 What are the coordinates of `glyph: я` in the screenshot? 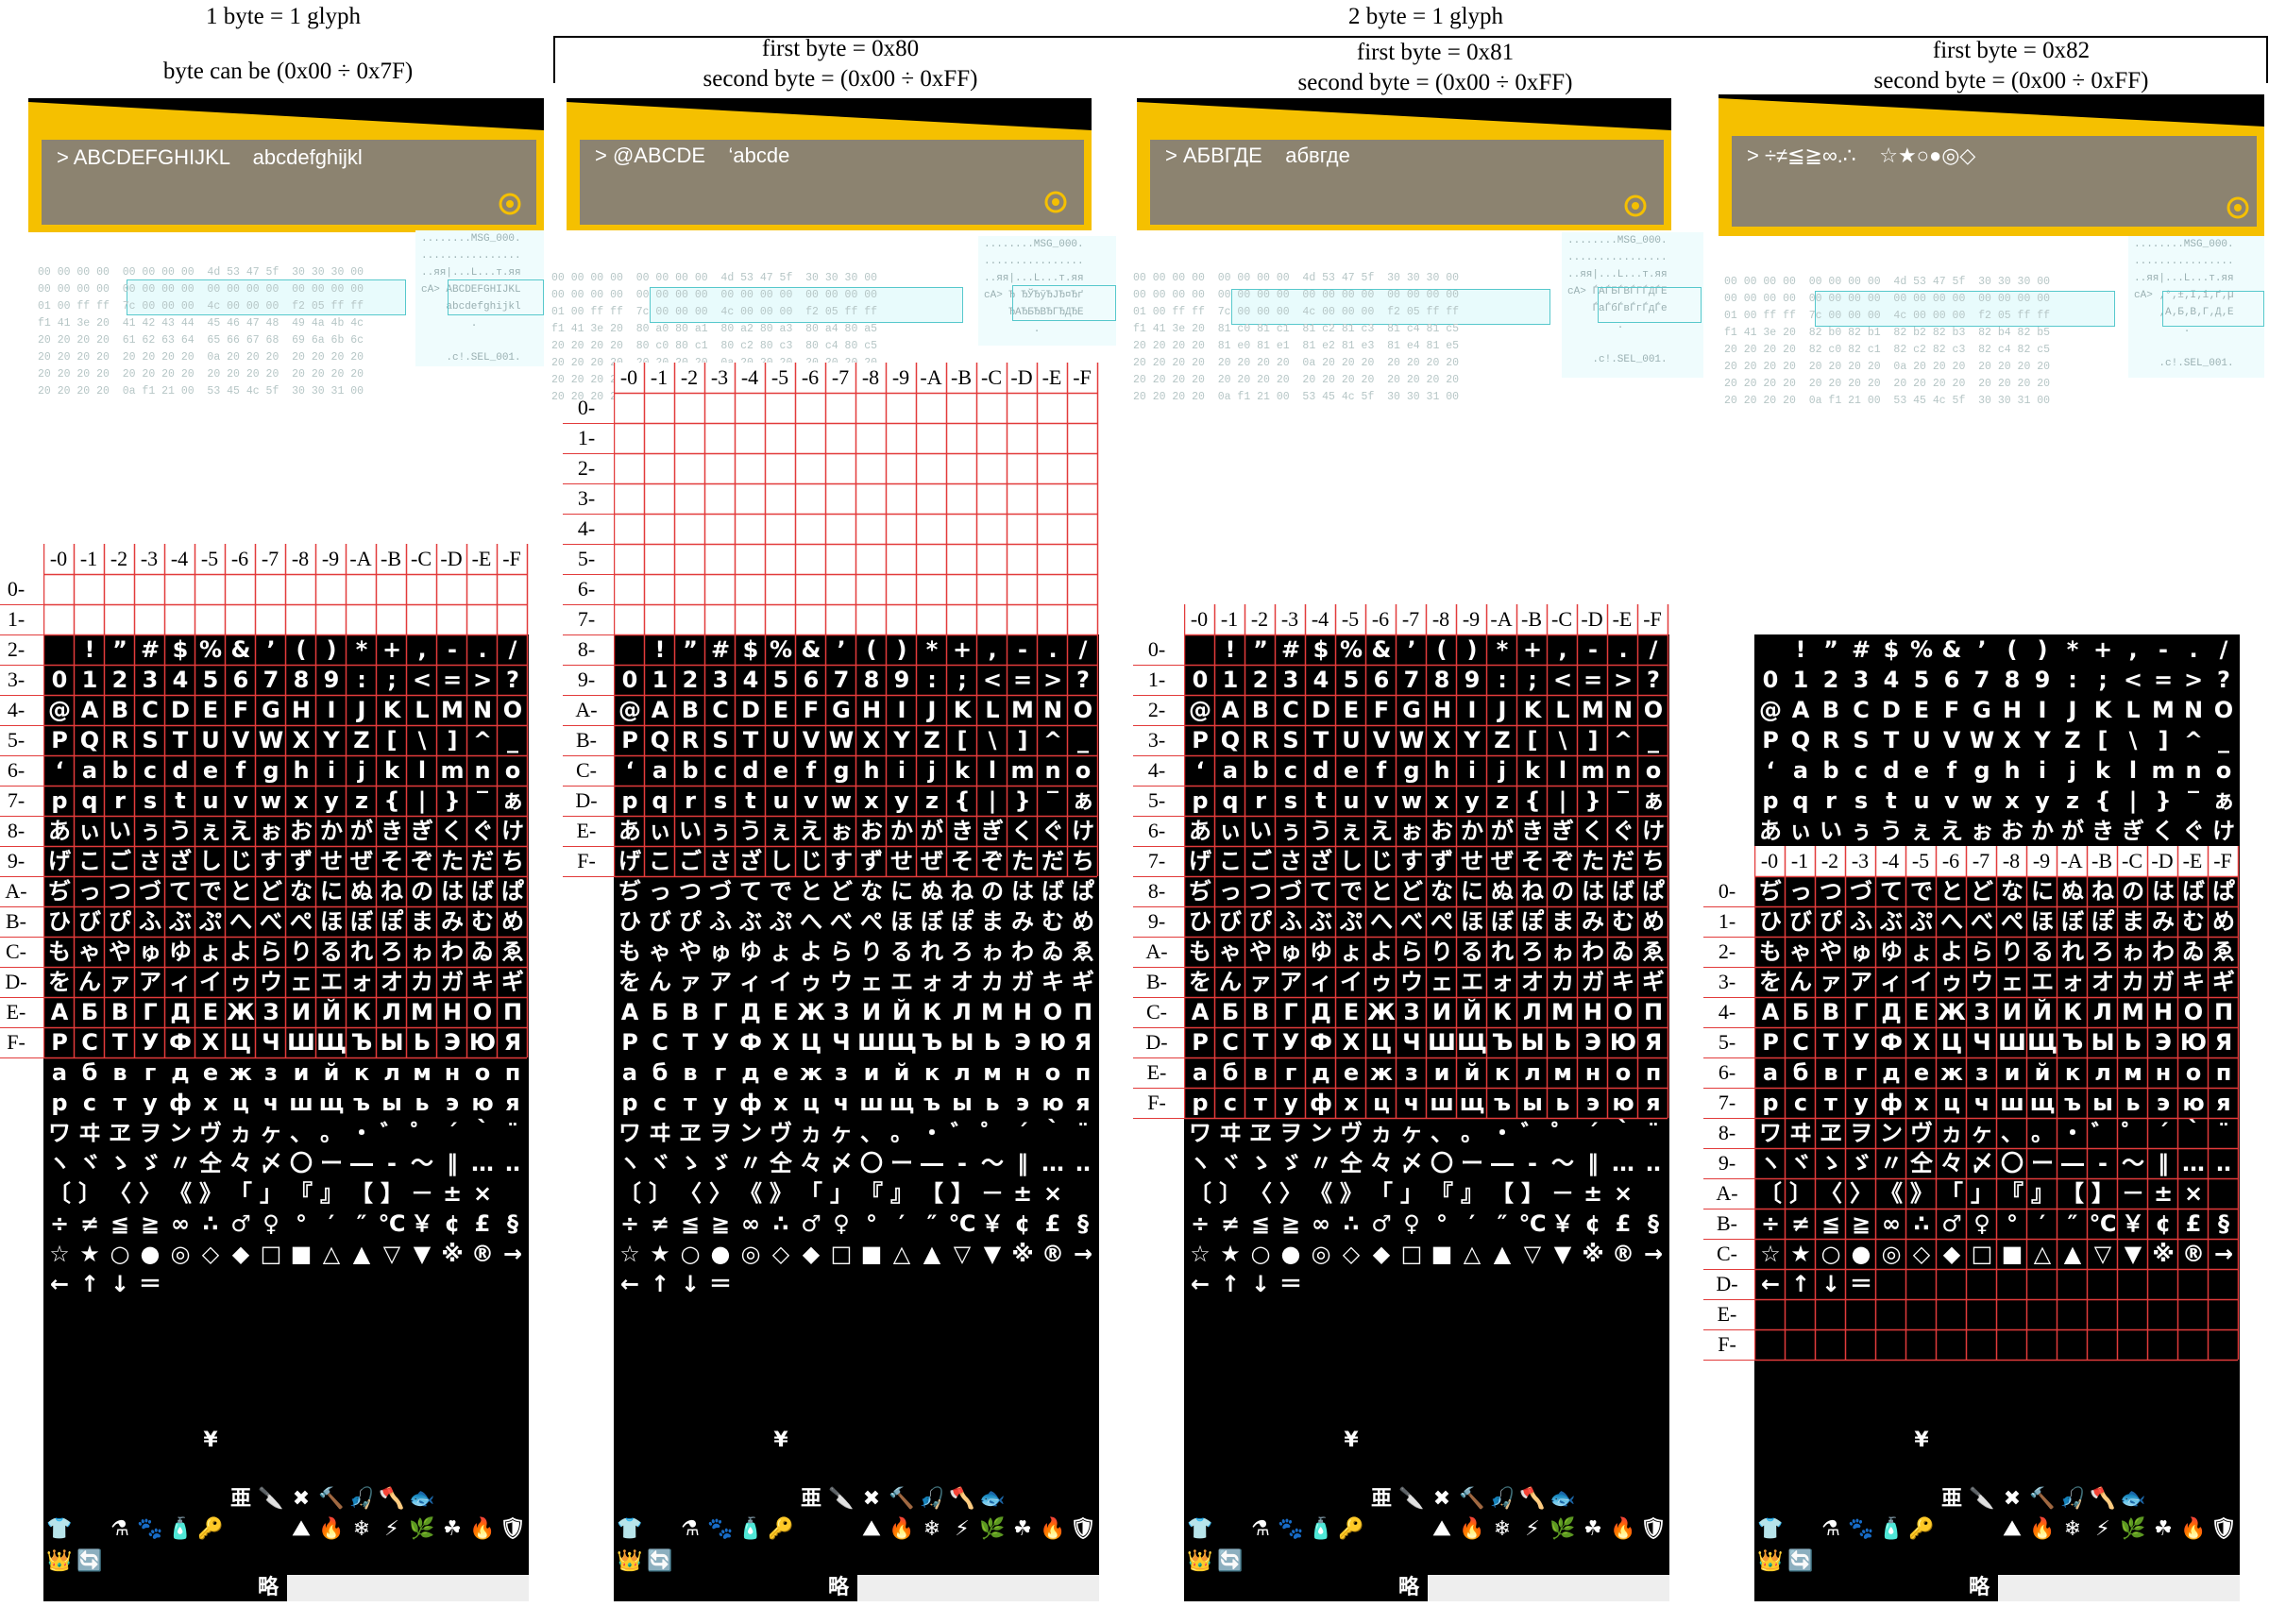 It's located at (1083, 1103).